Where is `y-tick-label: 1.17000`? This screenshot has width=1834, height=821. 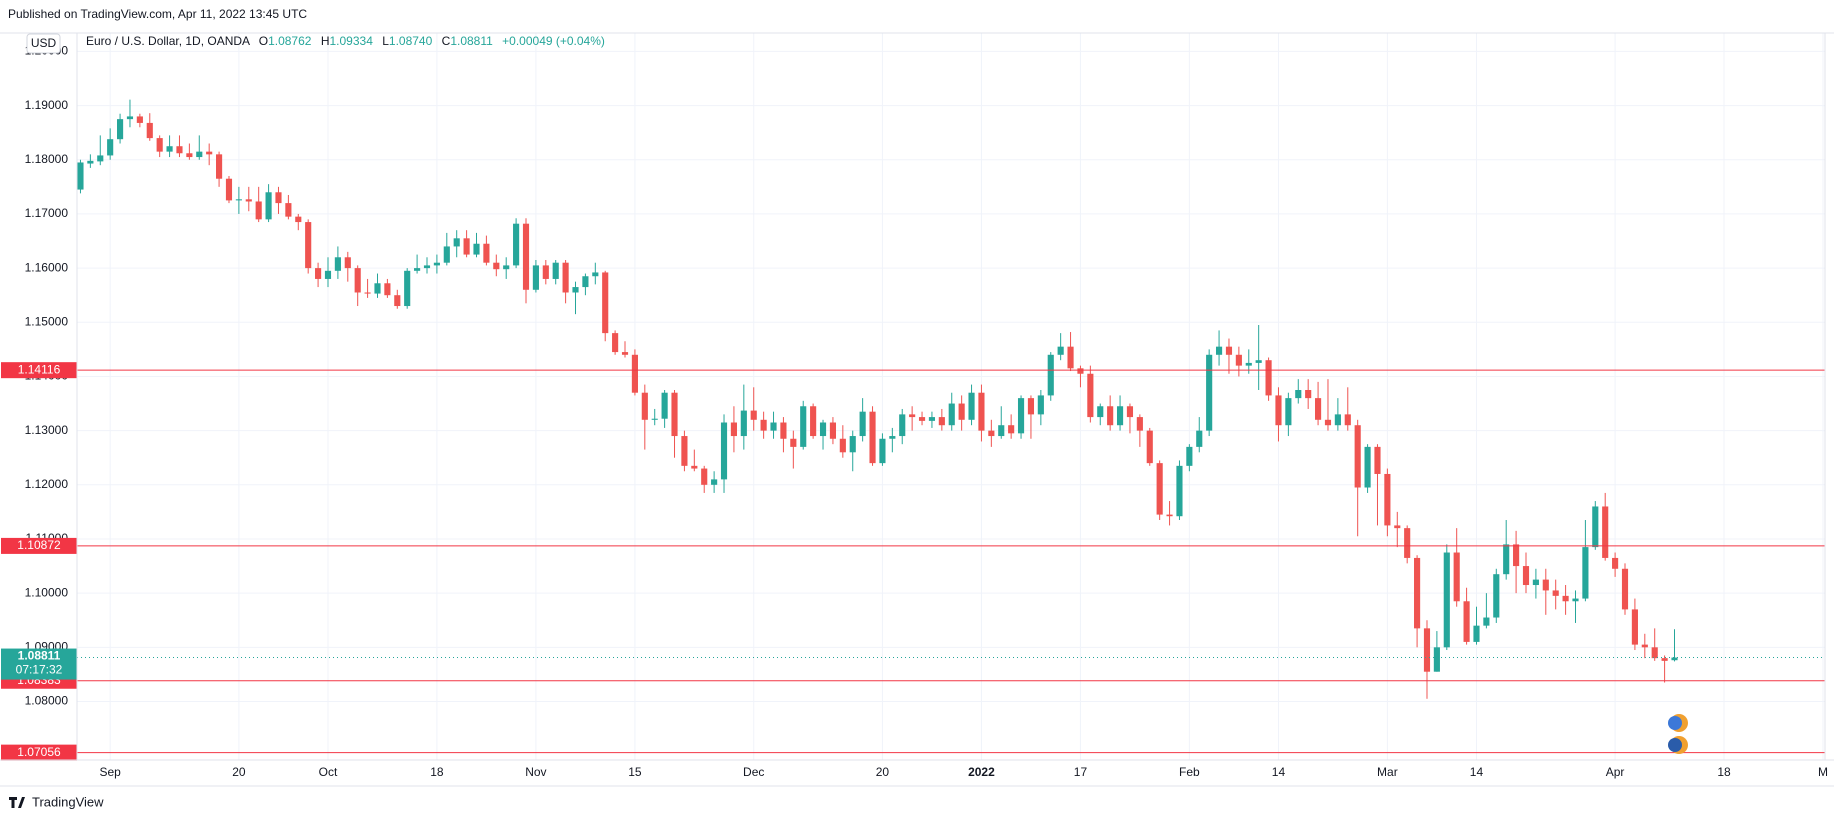 y-tick-label: 1.17000 is located at coordinates (47, 213).